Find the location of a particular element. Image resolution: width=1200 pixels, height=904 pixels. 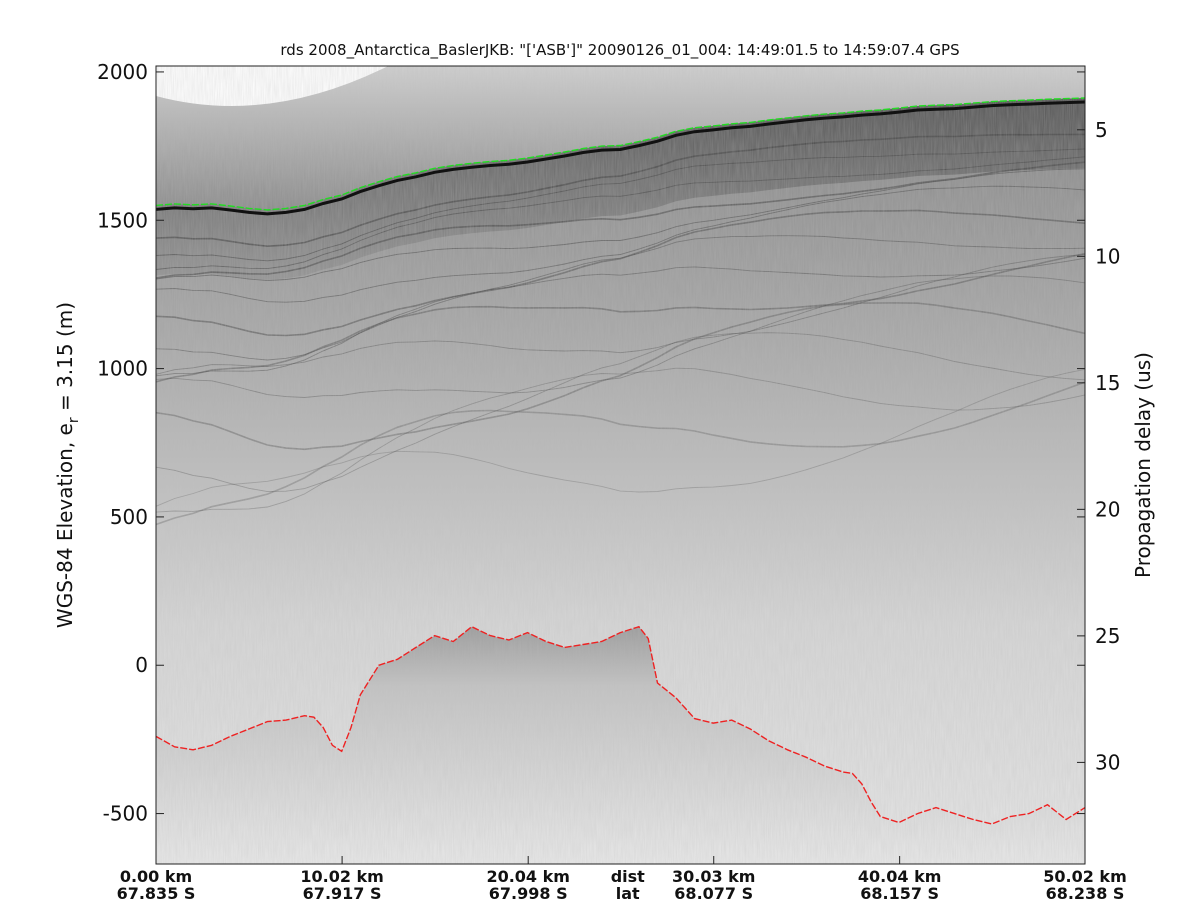

y-axis-label-tail: = 3.15 (m) is located at coordinates (65, 359).